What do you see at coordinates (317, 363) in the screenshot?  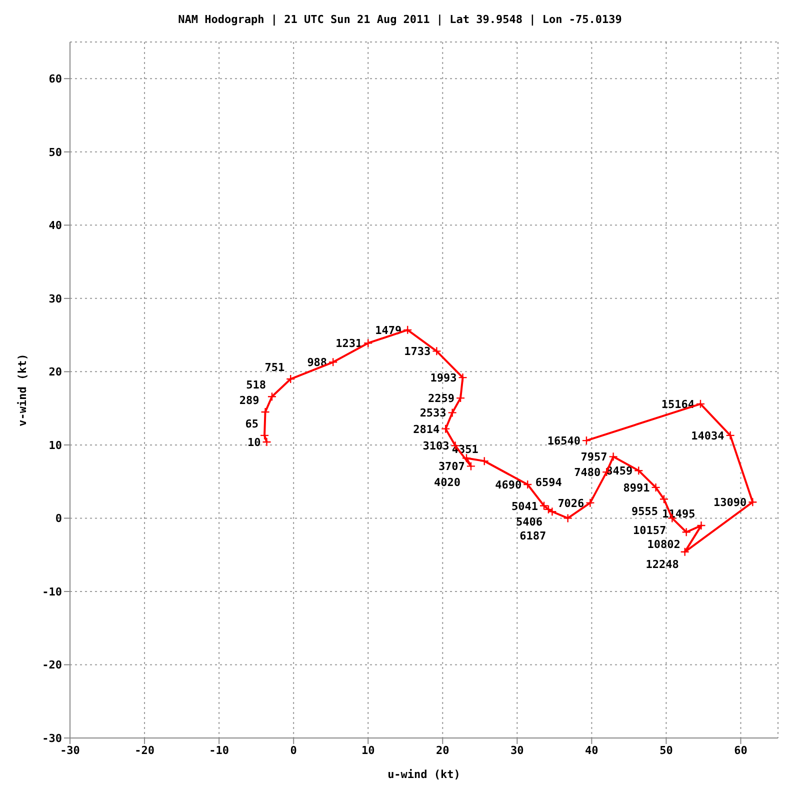 I see `annotation: 988` at bounding box center [317, 363].